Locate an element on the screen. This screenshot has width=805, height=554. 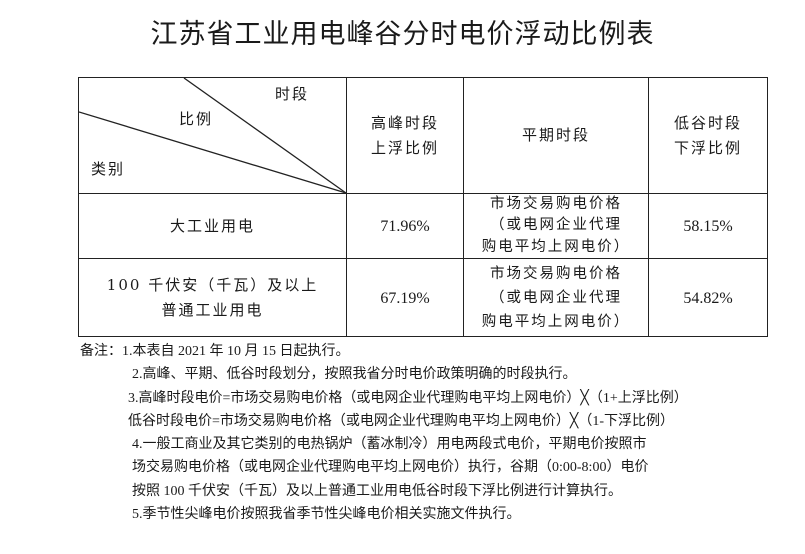
note-line: 4.一般工商业及其它类别的电热锅炉（蓄冰制冷）用电两段式电价，平期电价按照市 is located at coordinates (389, 445).